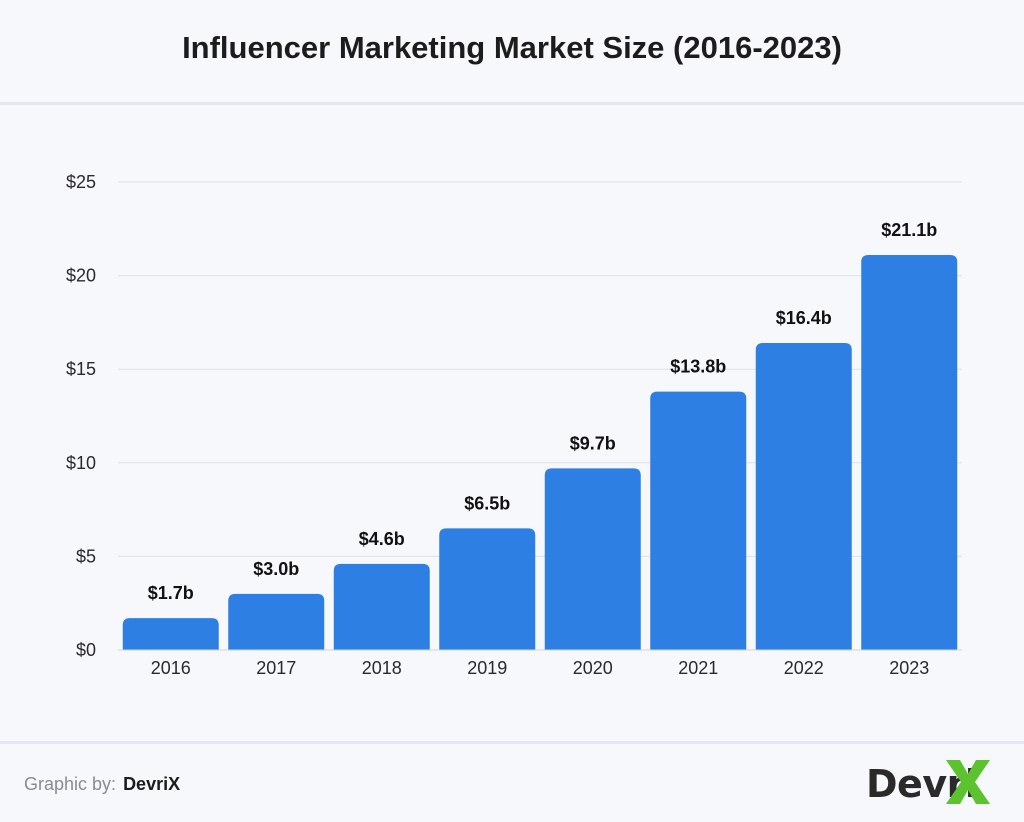  What do you see at coordinates (81, 369) in the screenshot?
I see `y-tick-label: $15` at bounding box center [81, 369].